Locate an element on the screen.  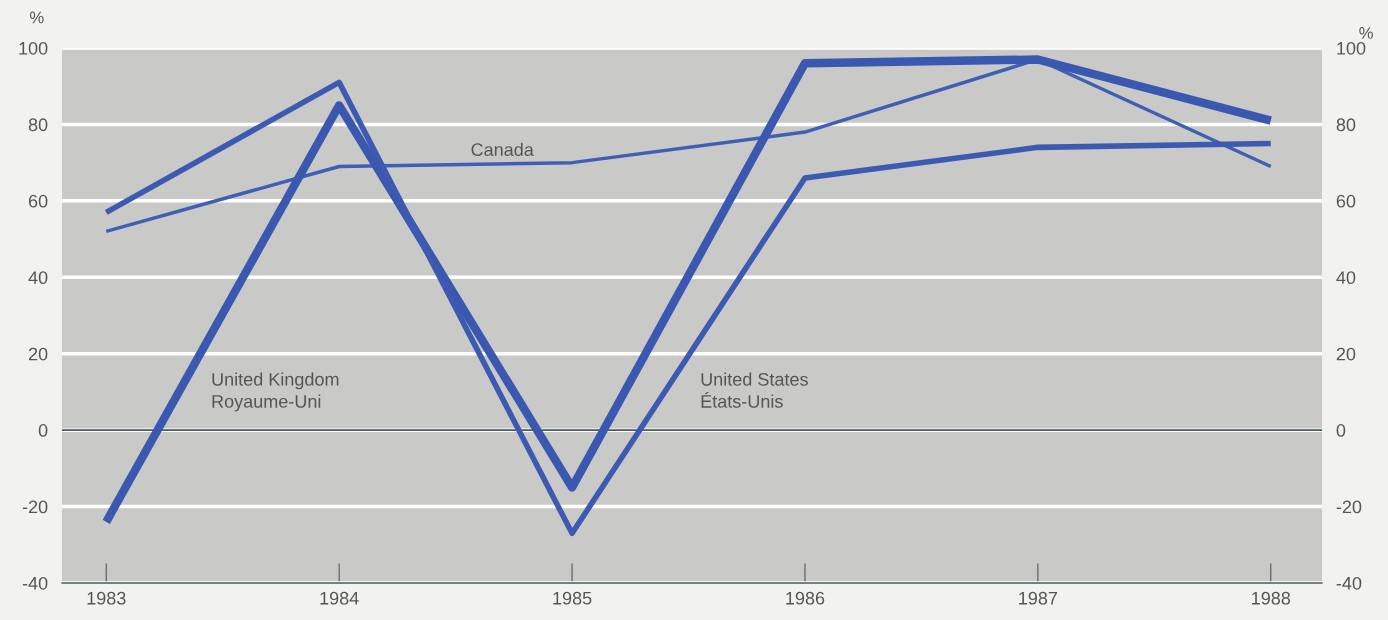
series-label: United Kingdom Royaume-Uni is located at coordinates (275, 392).